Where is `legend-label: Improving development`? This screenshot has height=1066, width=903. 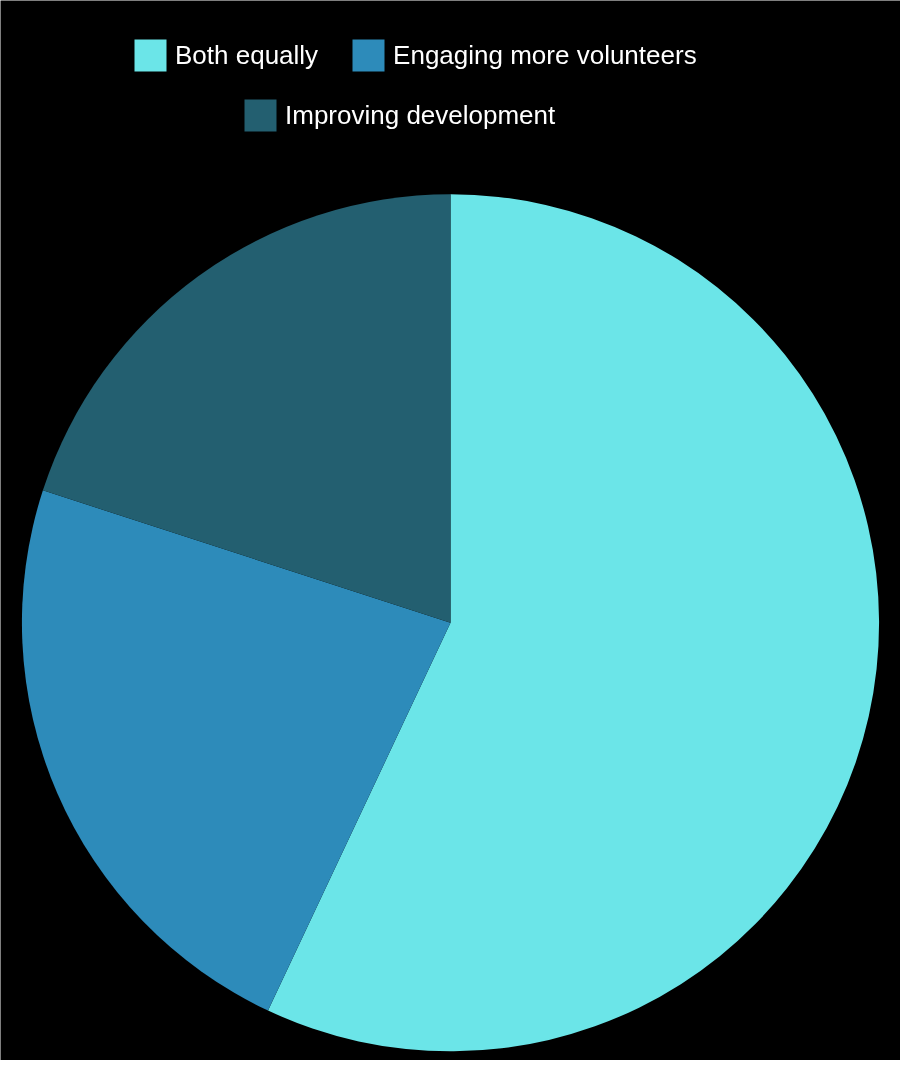 legend-label: Improving development is located at coordinates (420, 115).